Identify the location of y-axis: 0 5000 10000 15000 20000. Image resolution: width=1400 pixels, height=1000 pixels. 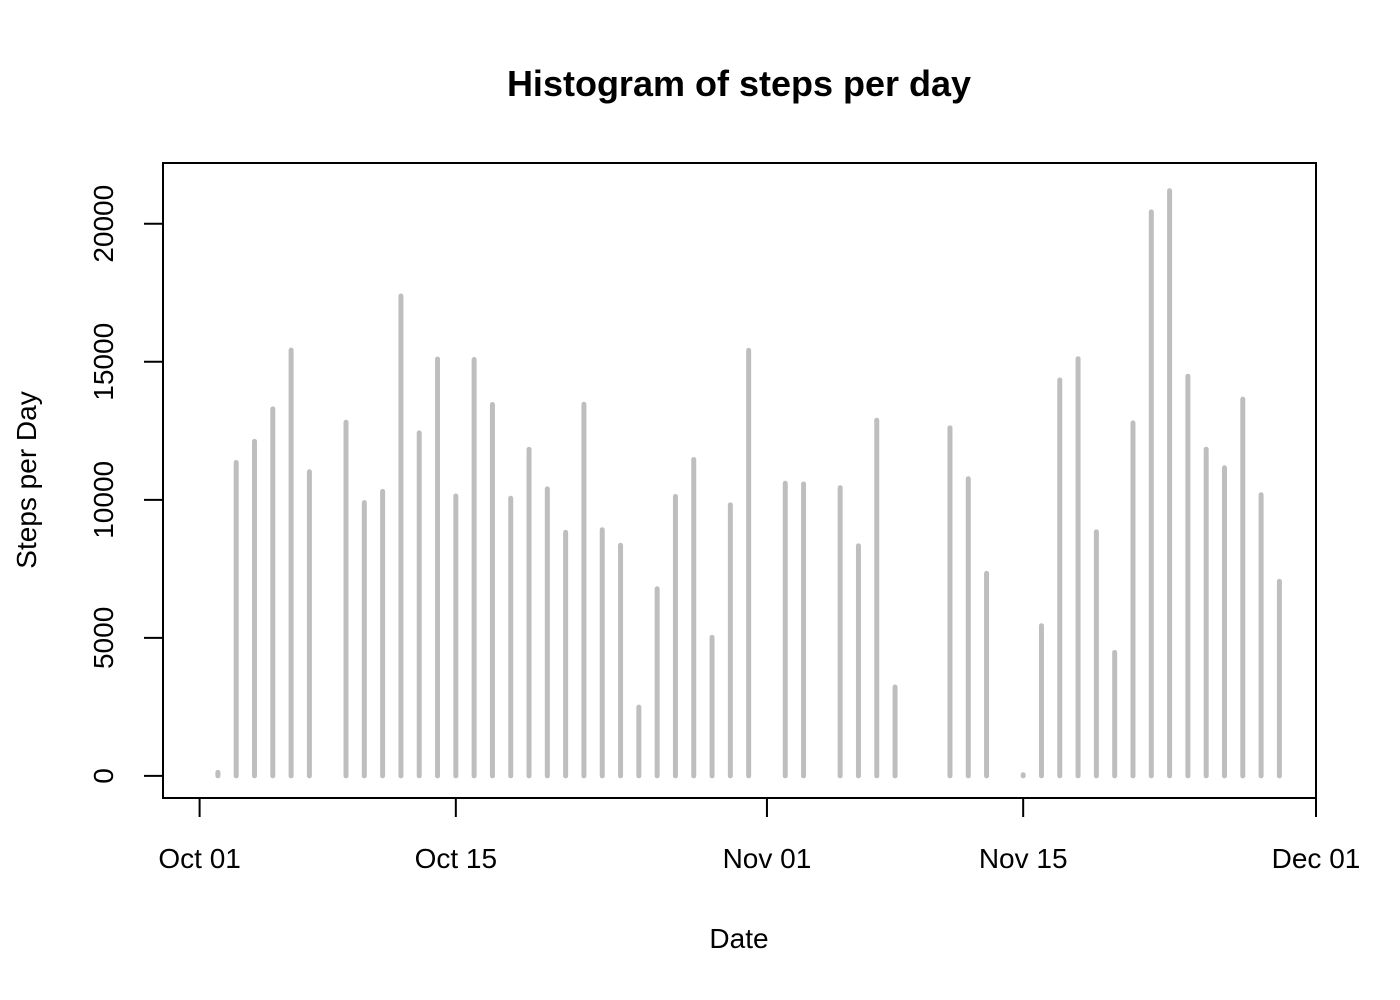
(126, 484).